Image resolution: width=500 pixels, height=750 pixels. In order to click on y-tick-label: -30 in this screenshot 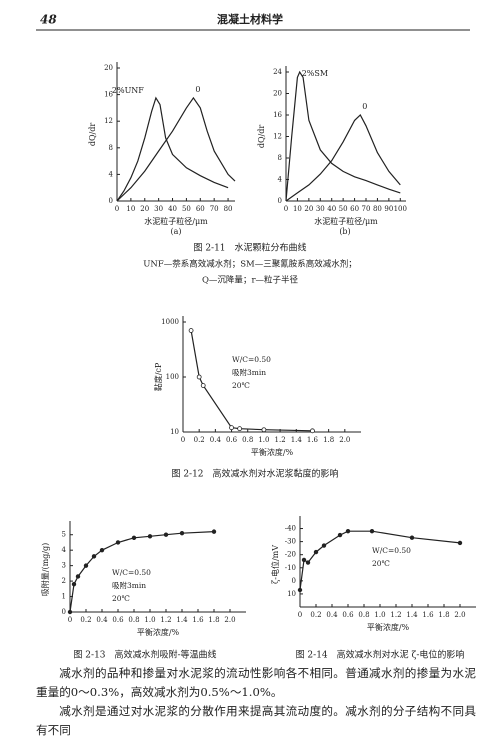, I will do `click(290, 542)`.